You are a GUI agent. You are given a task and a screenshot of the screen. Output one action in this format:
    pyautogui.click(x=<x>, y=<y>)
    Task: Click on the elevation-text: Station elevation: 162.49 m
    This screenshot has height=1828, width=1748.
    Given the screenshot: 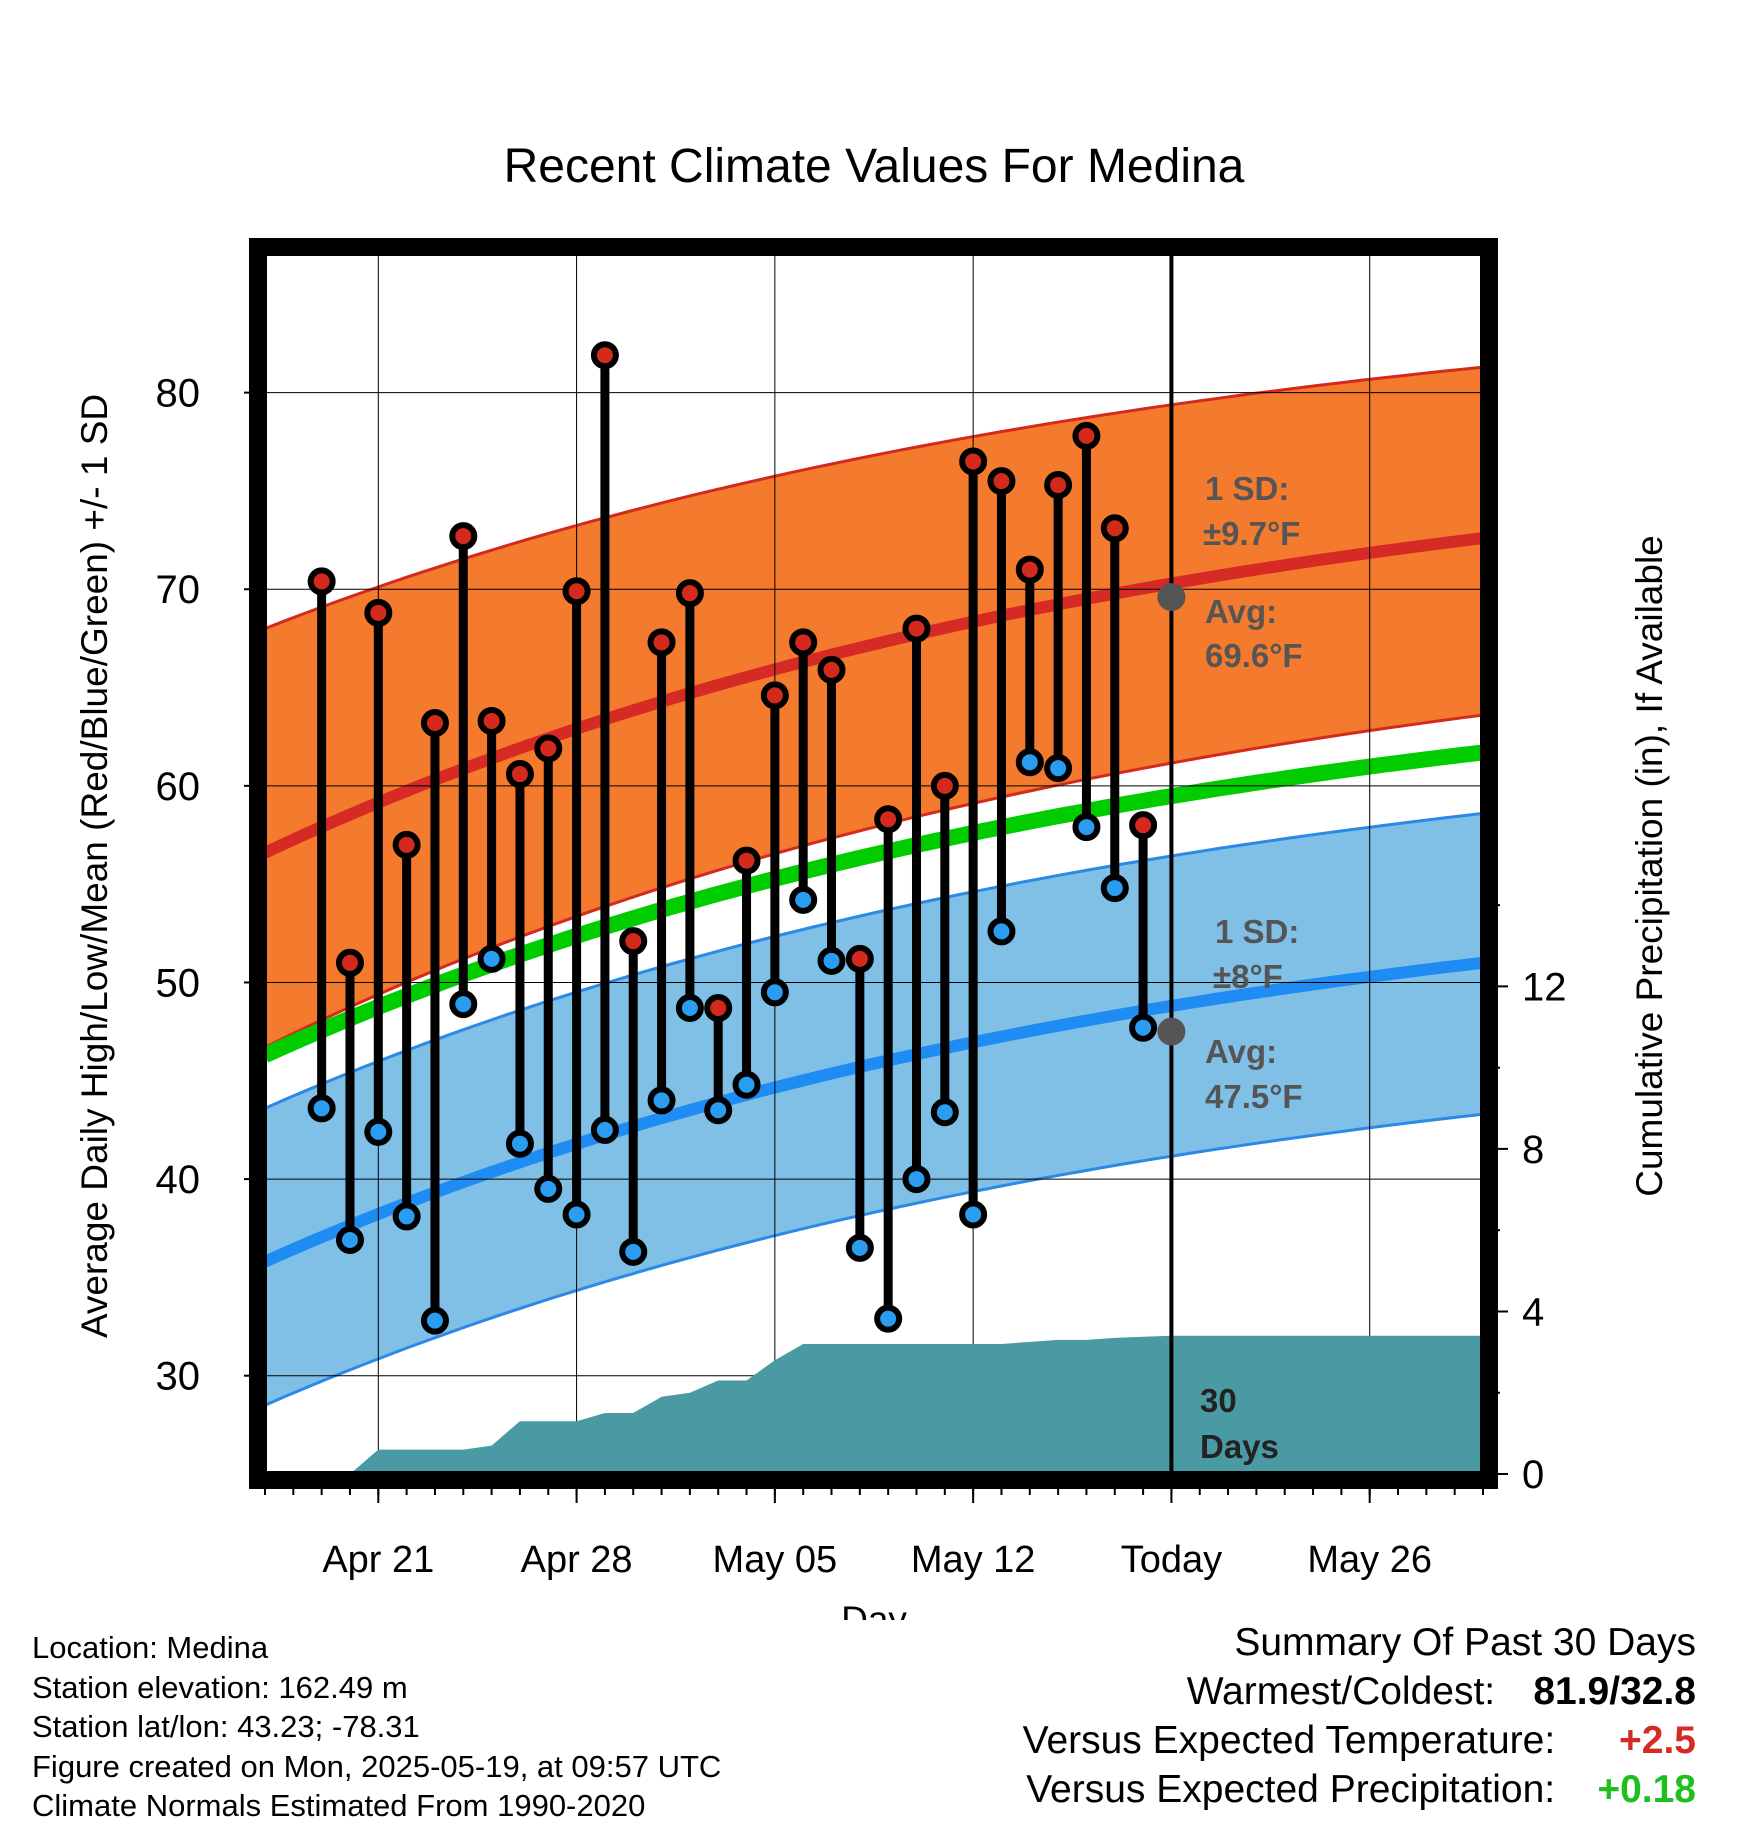 What is the action you would take?
    pyautogui.click(x=220, y=1687)
    